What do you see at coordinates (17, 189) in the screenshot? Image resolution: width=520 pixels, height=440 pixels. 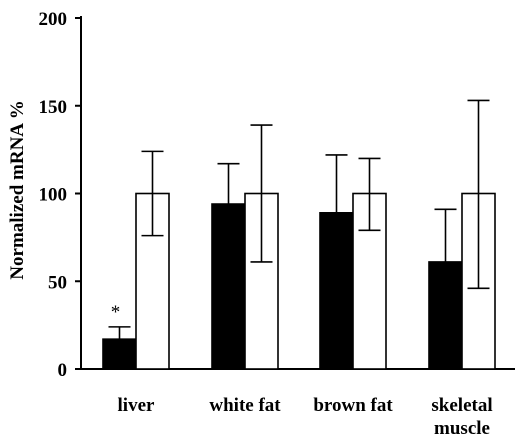 I see `y-axis-title: Normalized mRNA %` at bounding box center [17, 189].